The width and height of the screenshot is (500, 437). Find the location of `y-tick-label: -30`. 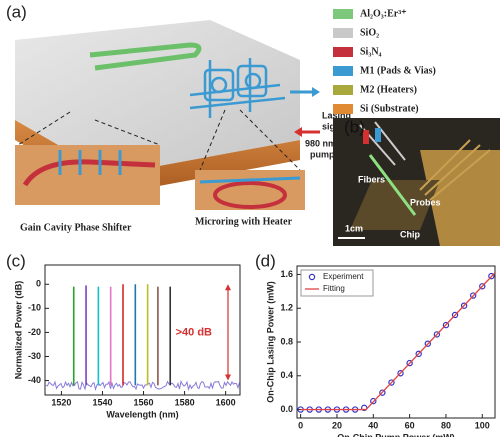

y-tick-label: -30 is located at coordinates (34, 356).